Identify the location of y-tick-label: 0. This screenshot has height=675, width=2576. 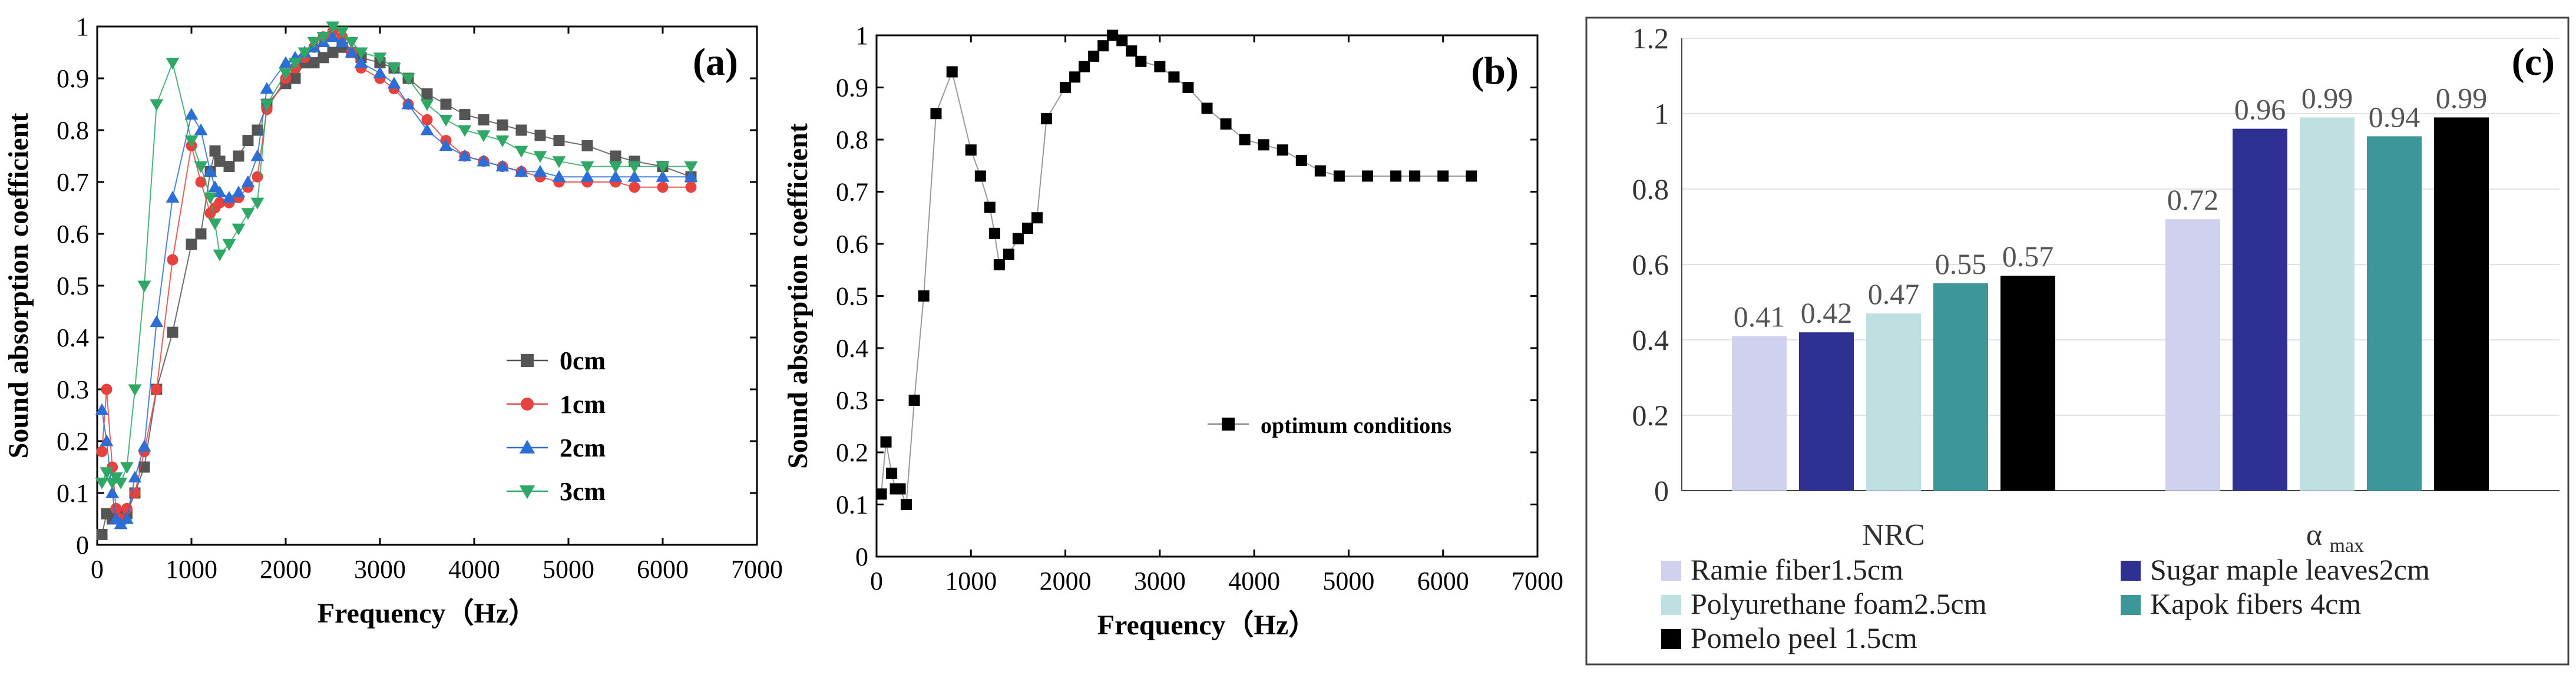
(1661, 490).